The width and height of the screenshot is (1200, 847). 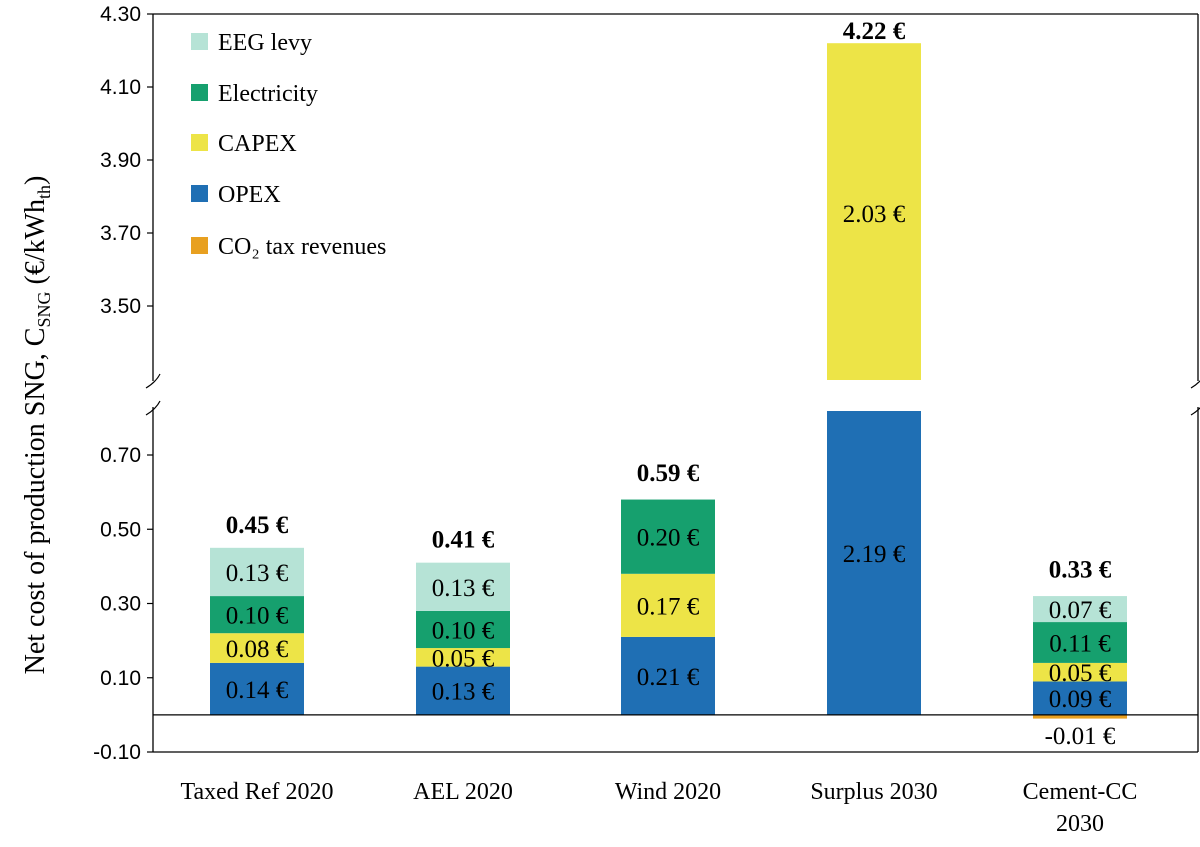 I want to click on y-tick-label: 0.70, so click(x=120, y=455).